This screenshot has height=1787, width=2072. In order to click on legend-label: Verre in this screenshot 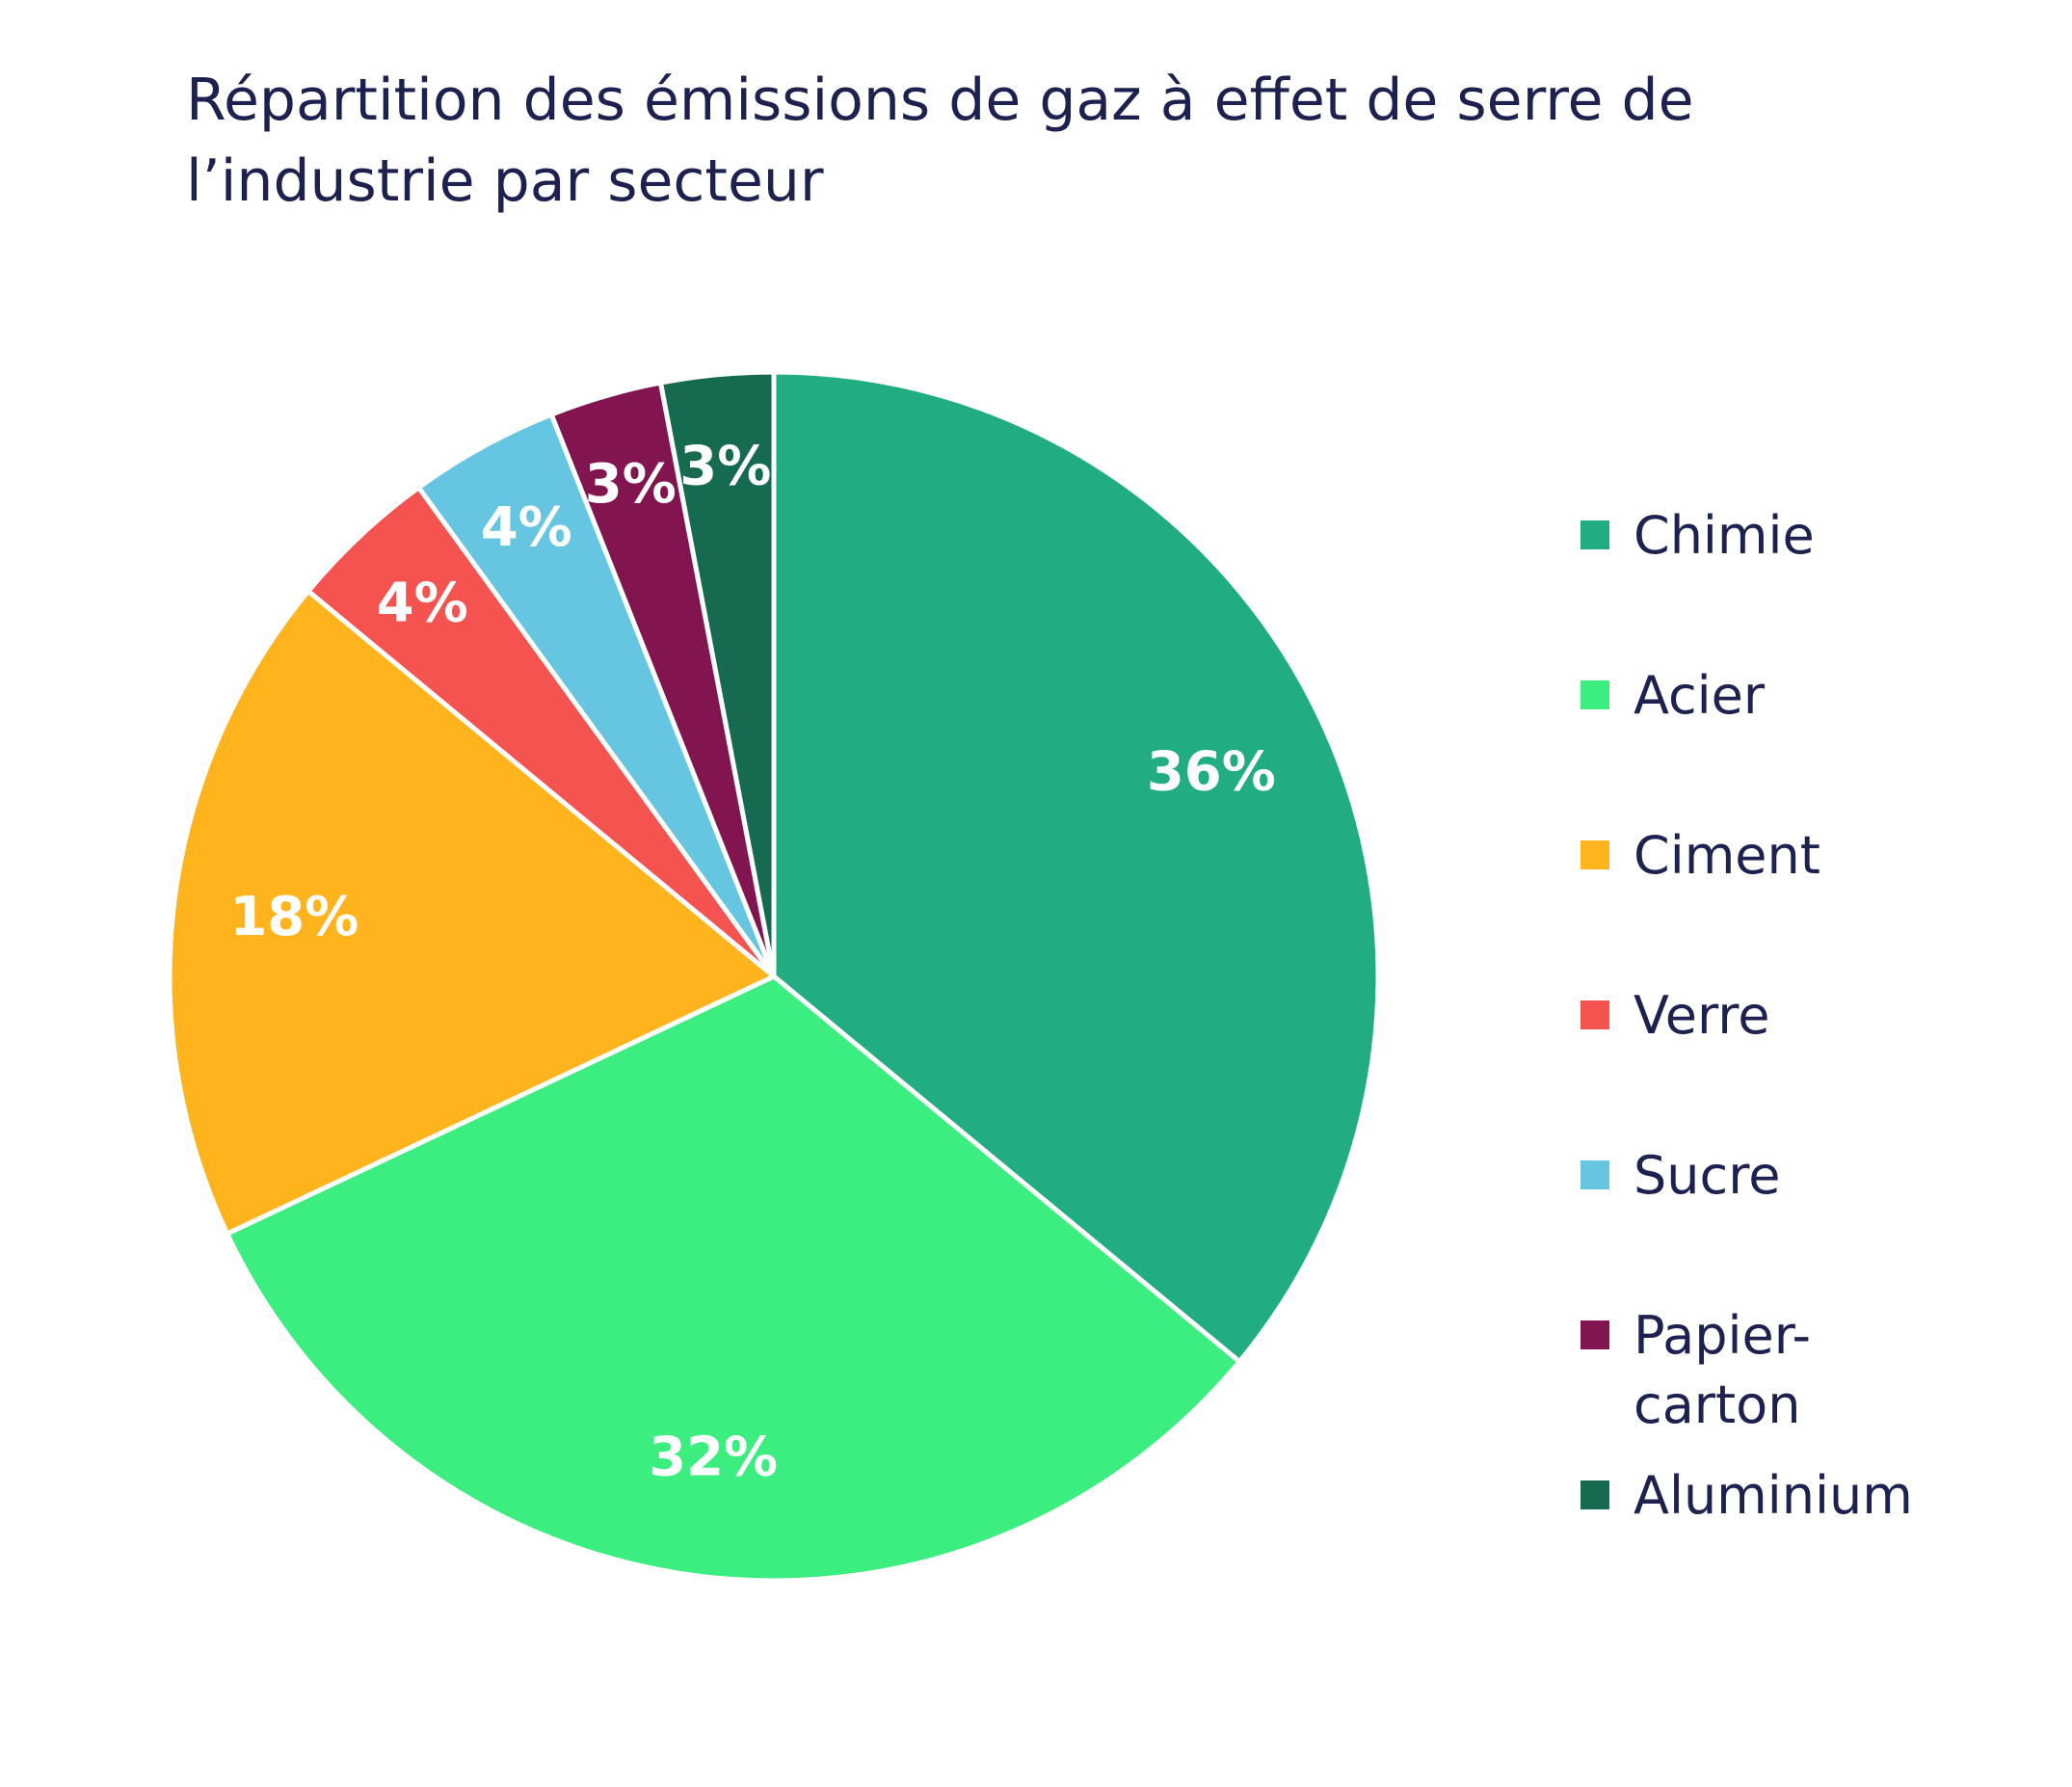, I will do `click(1702, 1015)`.